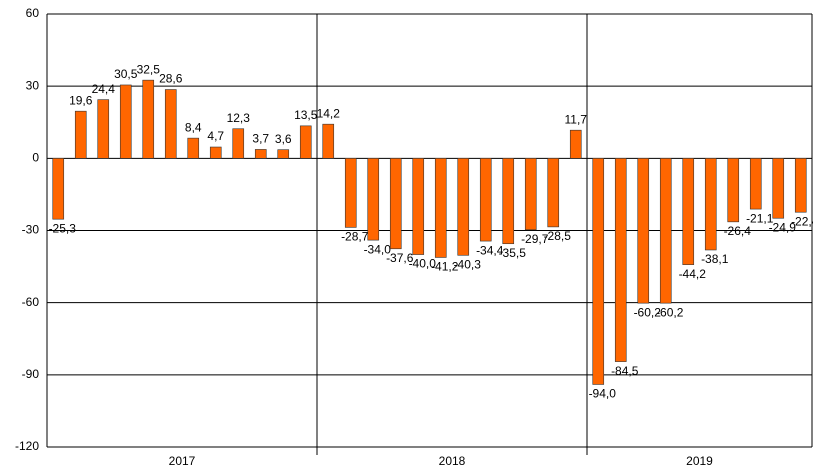 Image resolution: width=813 pixels, height=470 pixels. I want to click on value-label: -84,5, so click(625, 371).